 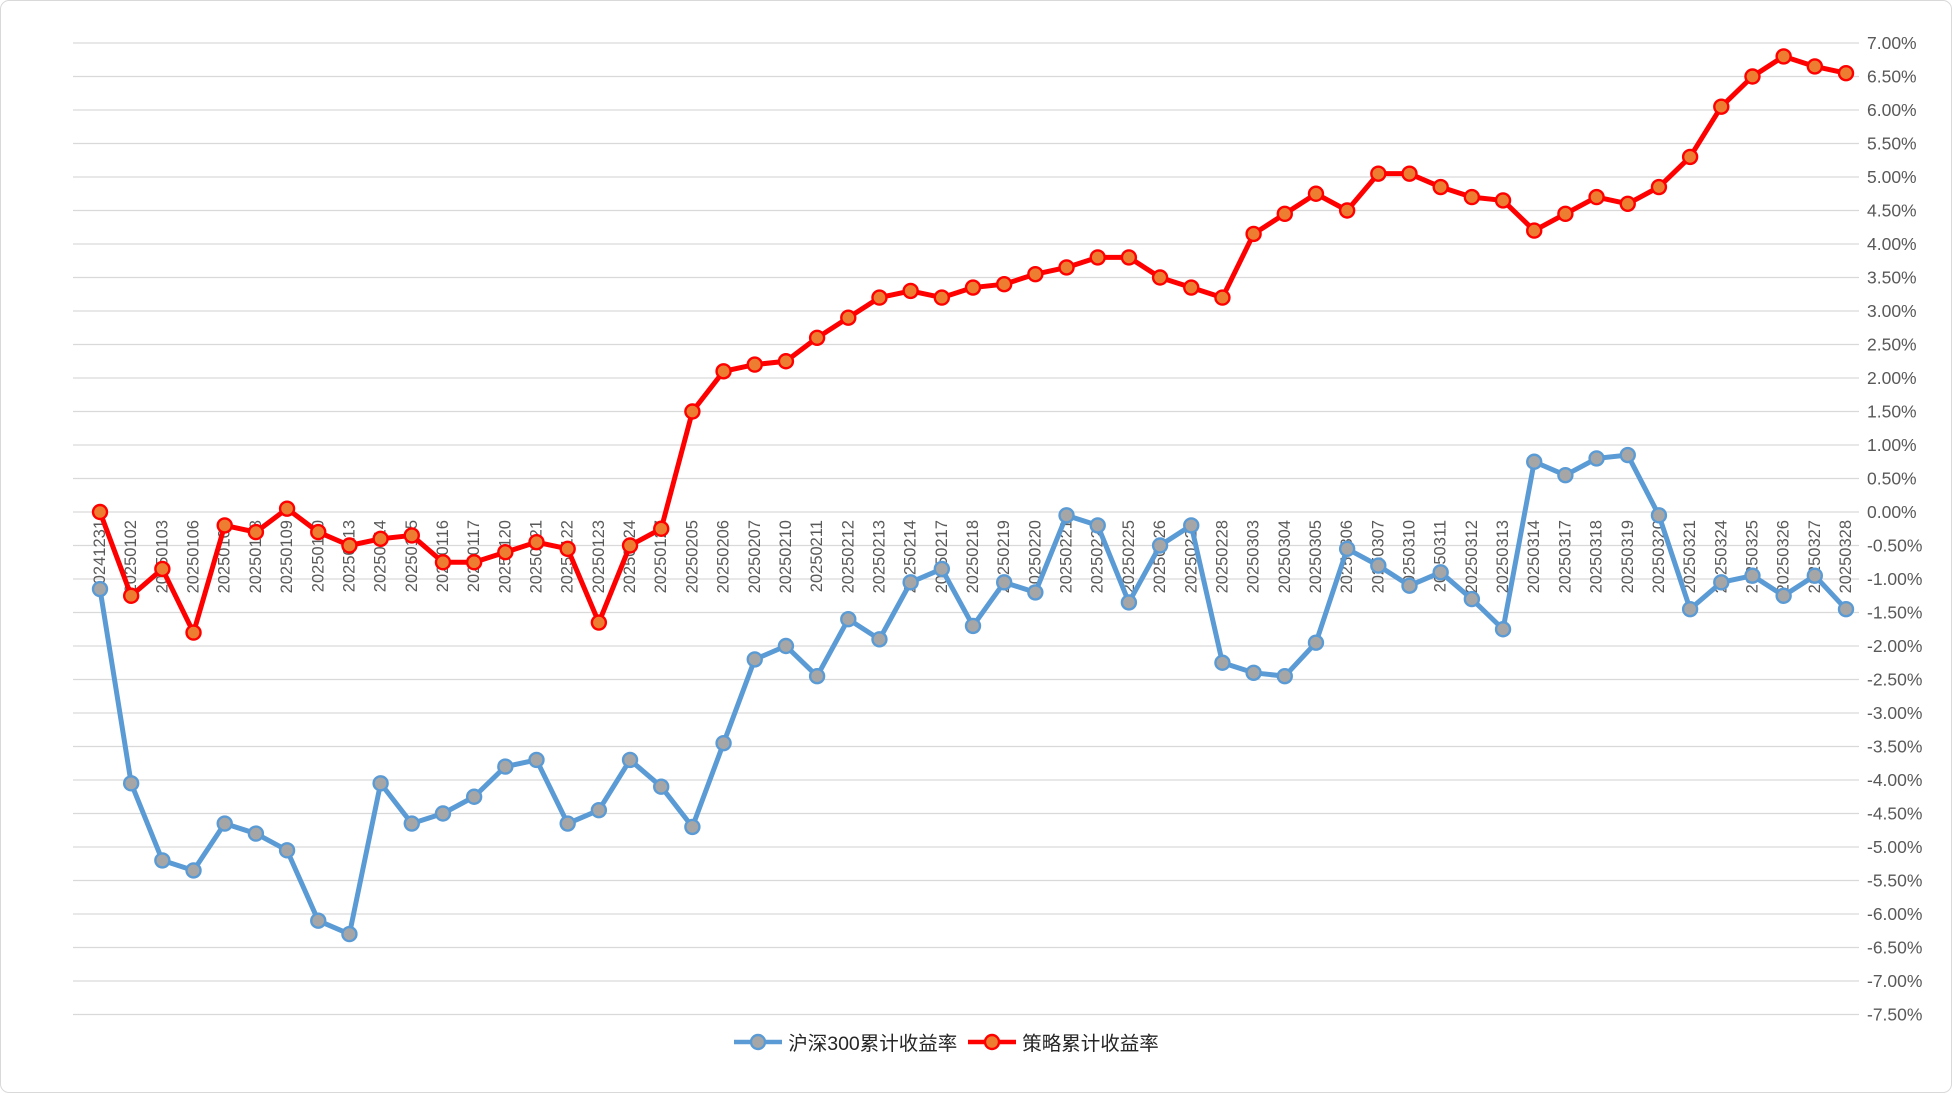 I want to click on x-tick-label: 20250205, so click(x=692, y=556).